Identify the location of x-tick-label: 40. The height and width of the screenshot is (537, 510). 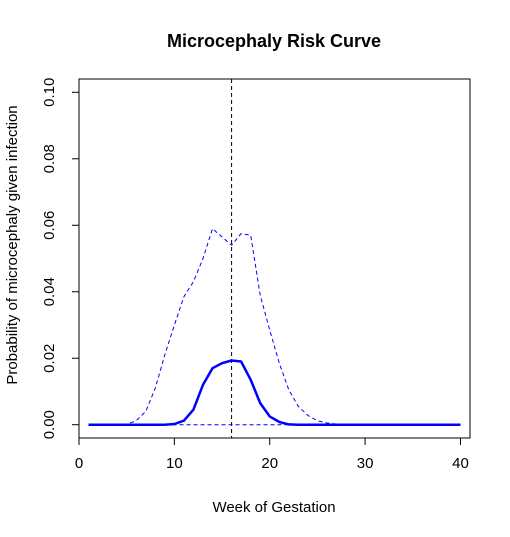
(460, 463).